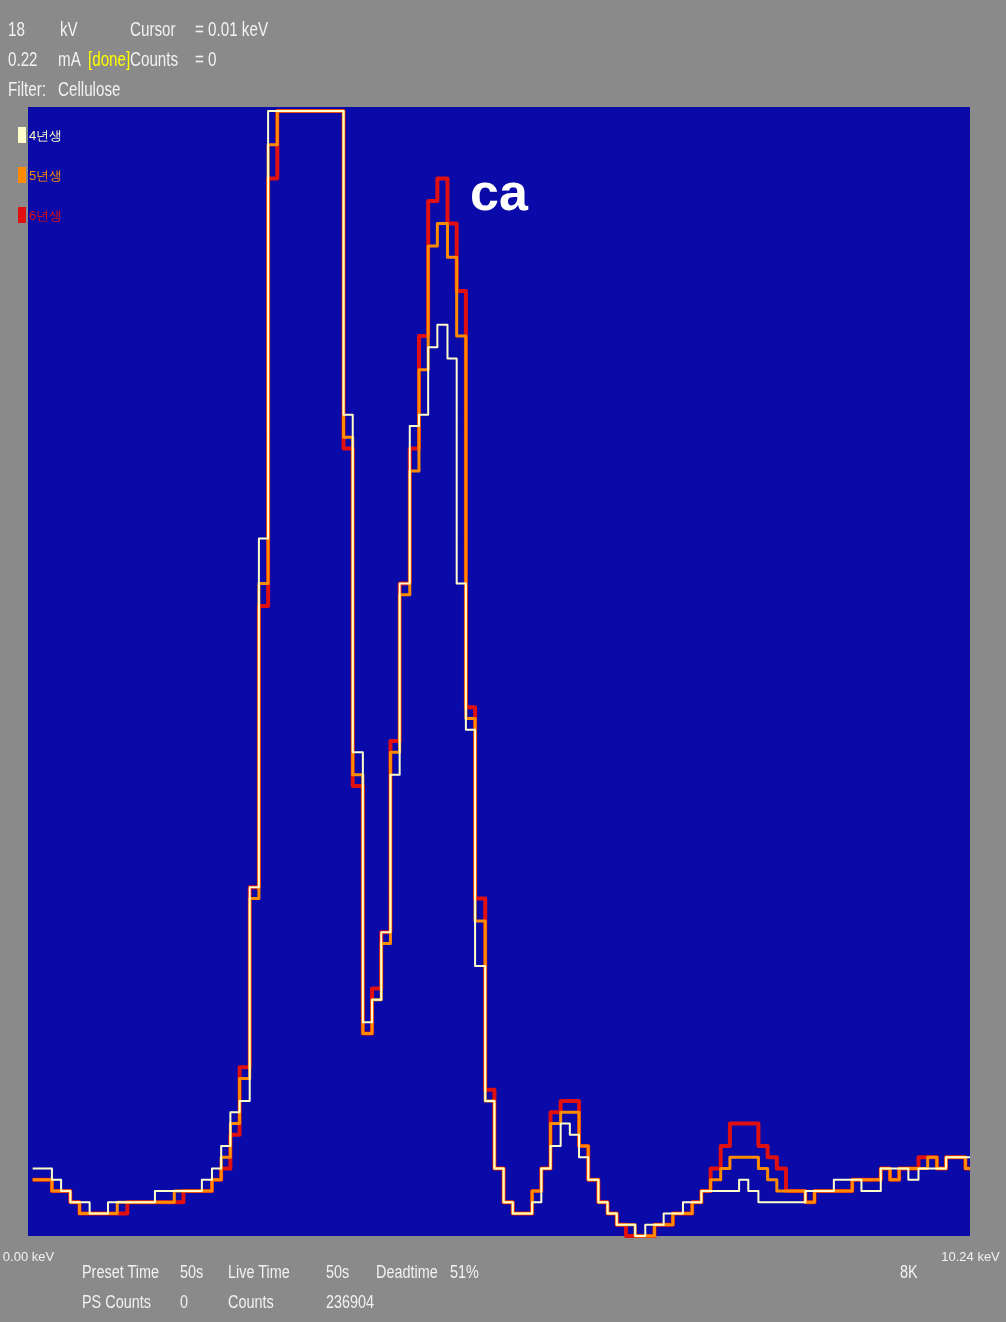 Image resolution: width=1006 pixels, height=1322 pixels. I want to click on legend-label: 6년생, so click(46, 215).